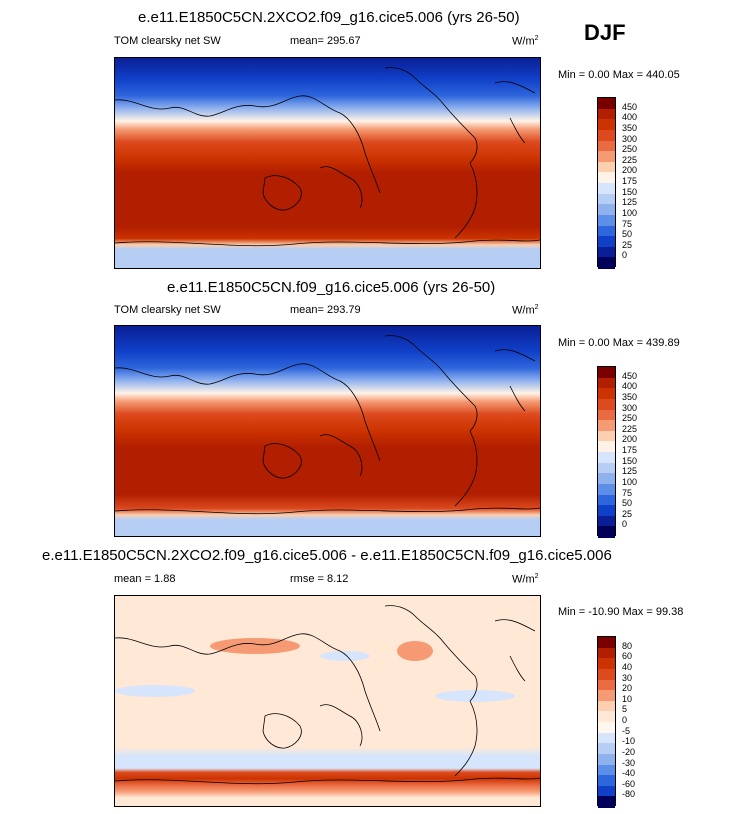 The width and height of the screenshot is (733, 814). I want to click on colorbar-tick-label: -5, so click(626, 730).